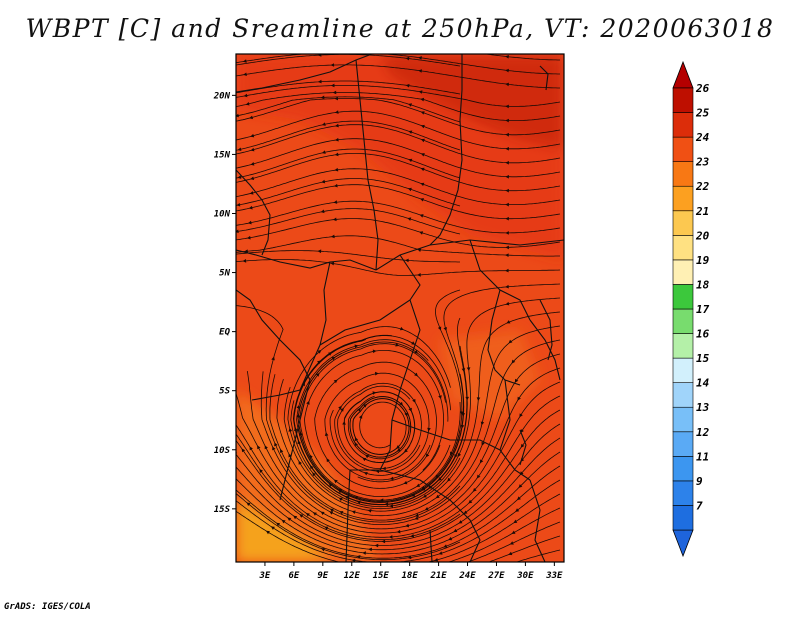 The width and height of the screenshot is (800, 618). I want to click on colorbar-label: 7, so click(699, 505).